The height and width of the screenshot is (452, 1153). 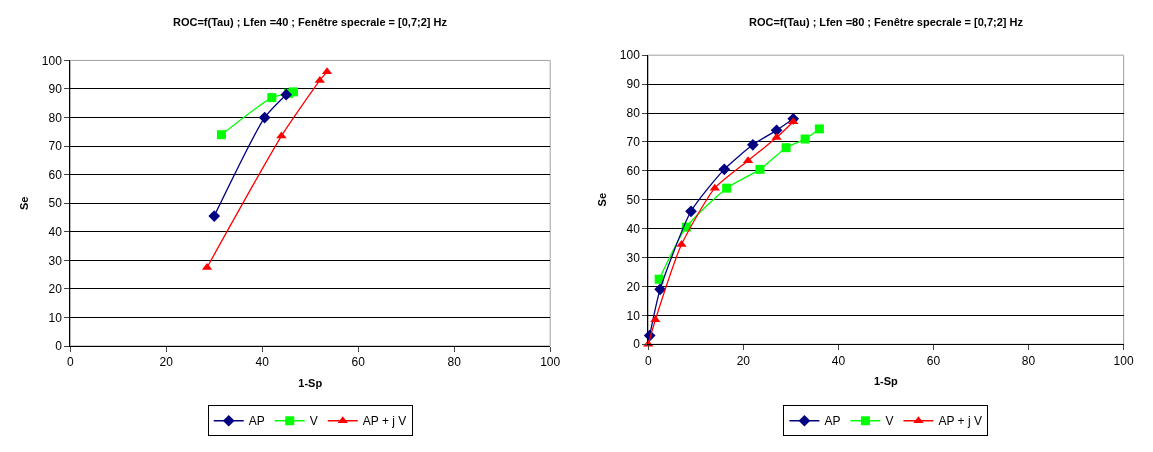 What do you see at coordinates (886, 22) in the screenshot?
I see `chart-title: ROC=f(Tau) ; Lfen =80 ; Fenêtre specrale = [0,7;2] Hz` at bounding box center [886, 22].